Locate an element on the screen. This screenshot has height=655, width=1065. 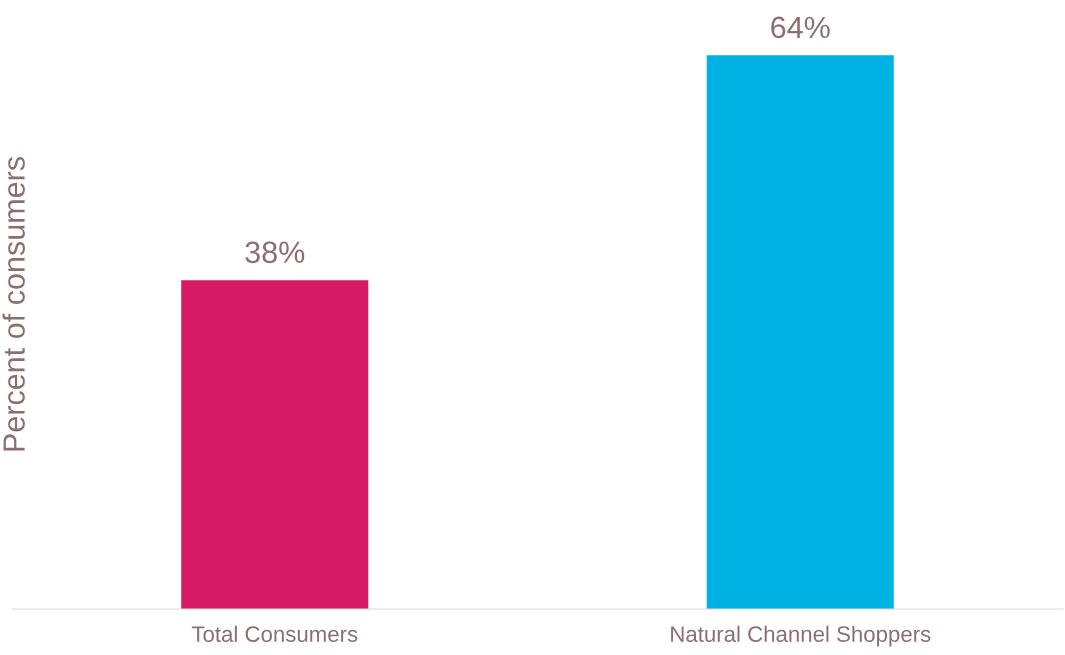
data-label: 38% is located at coordinates (275, 252).